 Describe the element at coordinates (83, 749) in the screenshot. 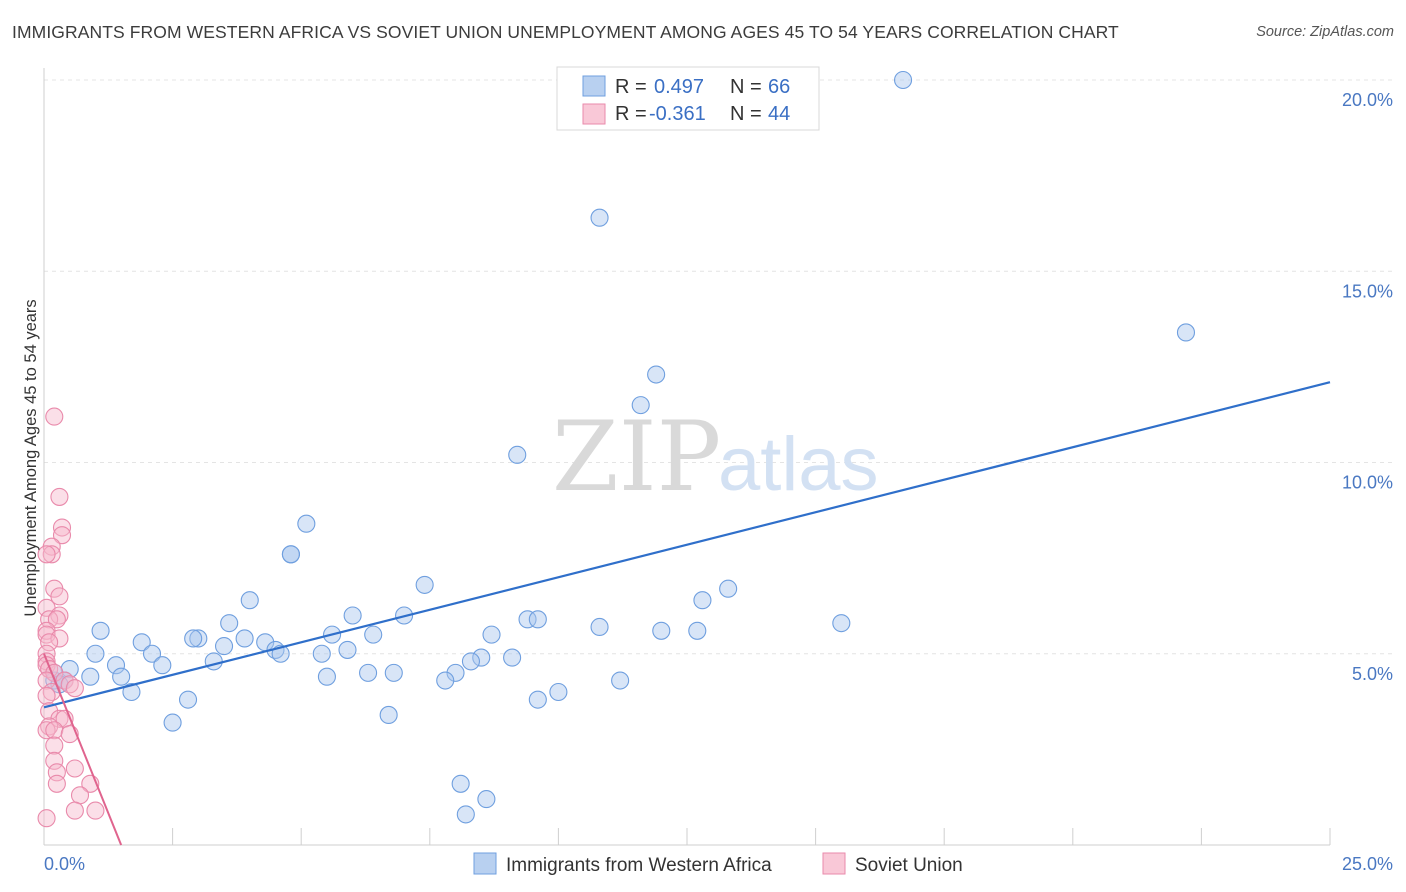

I see `trend-line-soviet-union` at that location.